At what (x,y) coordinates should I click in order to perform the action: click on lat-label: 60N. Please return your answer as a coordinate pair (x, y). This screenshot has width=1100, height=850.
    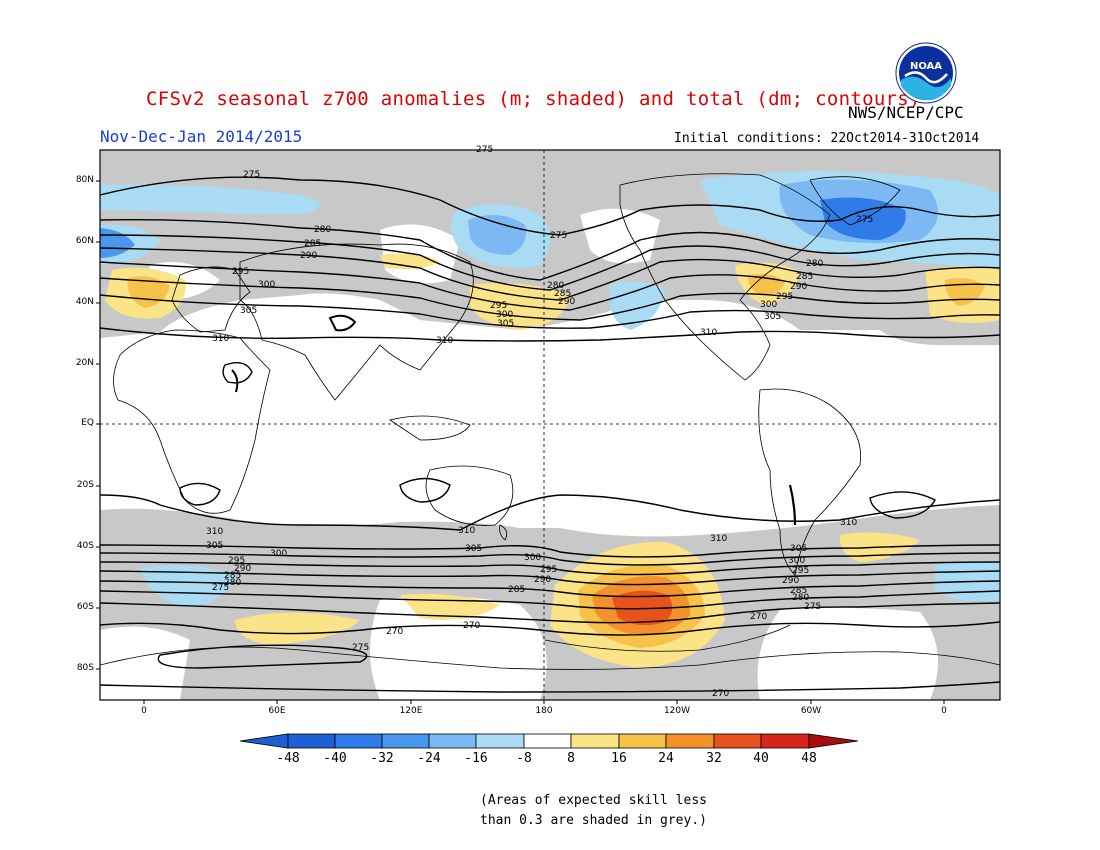
    Looking at the image, I should click on (84, 241).